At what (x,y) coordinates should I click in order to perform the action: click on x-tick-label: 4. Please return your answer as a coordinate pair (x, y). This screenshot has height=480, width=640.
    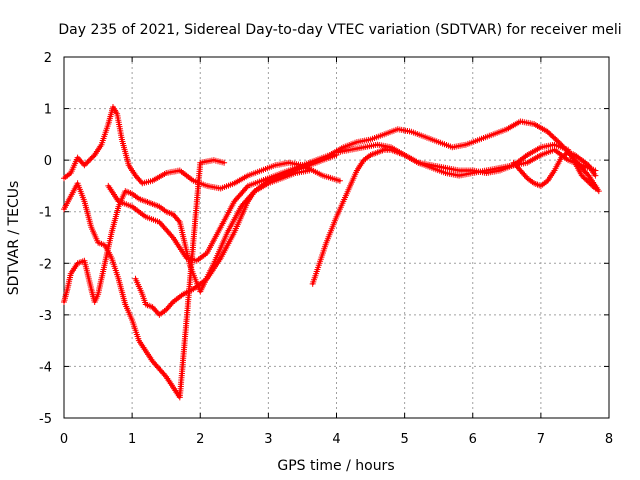
    Looking at the image, I should click on (336, 439).